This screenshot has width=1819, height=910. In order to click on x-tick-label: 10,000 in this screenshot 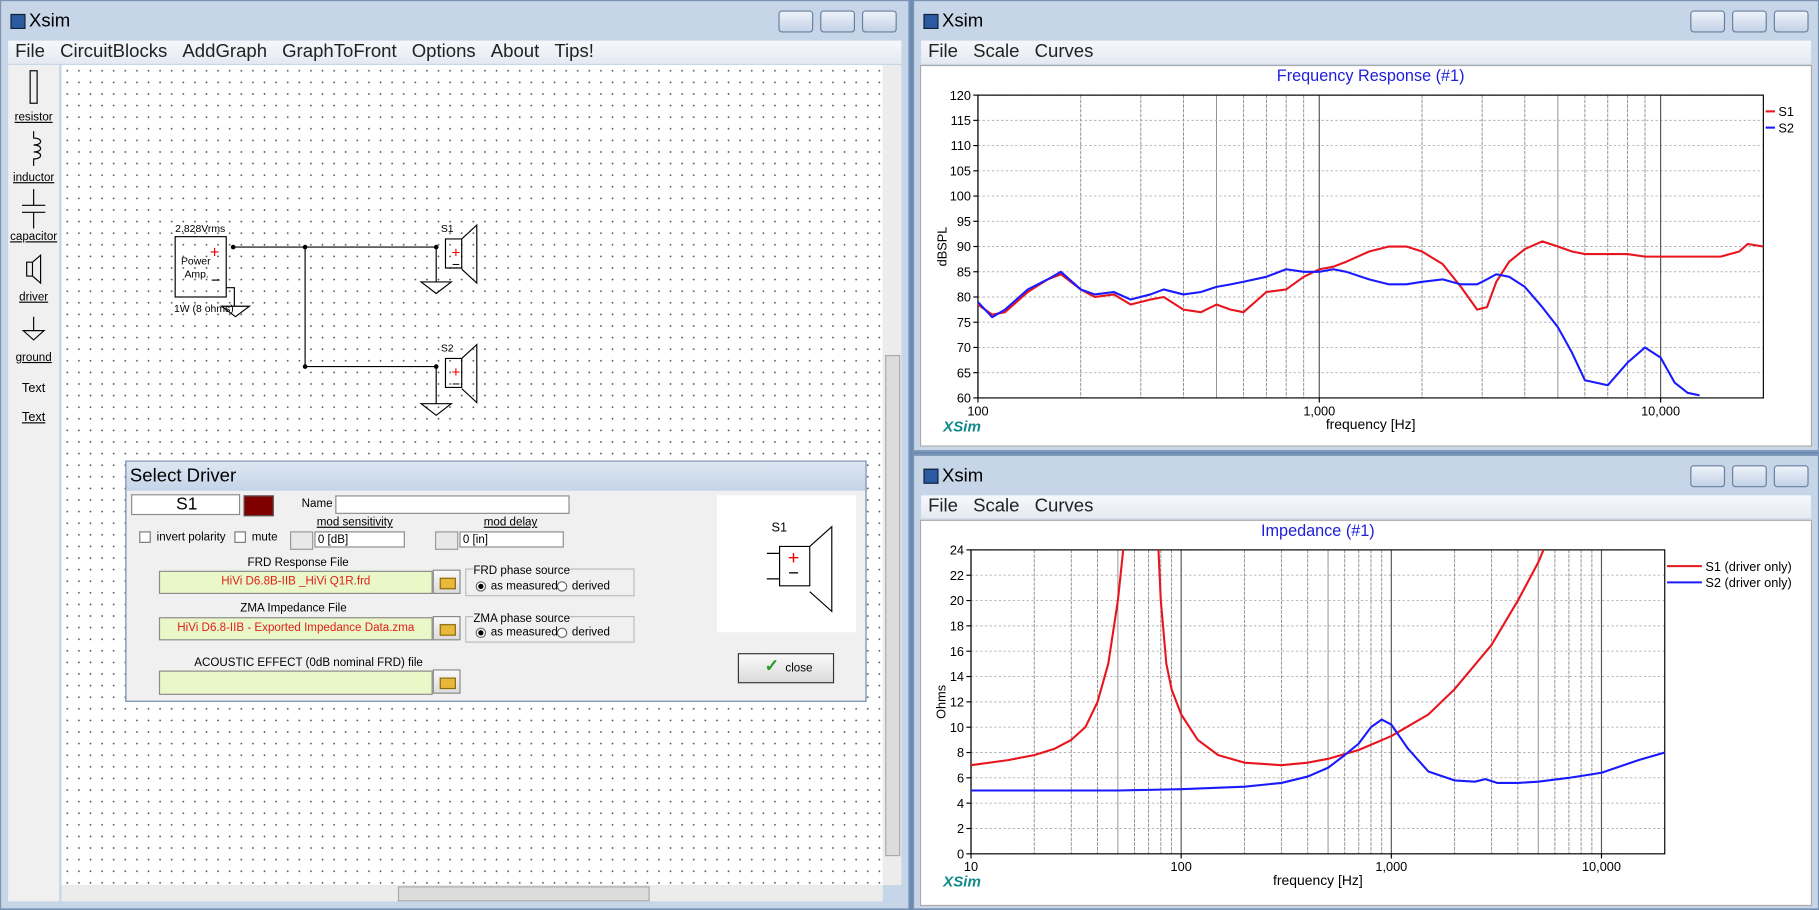, I will do `click(1660, 410)`.